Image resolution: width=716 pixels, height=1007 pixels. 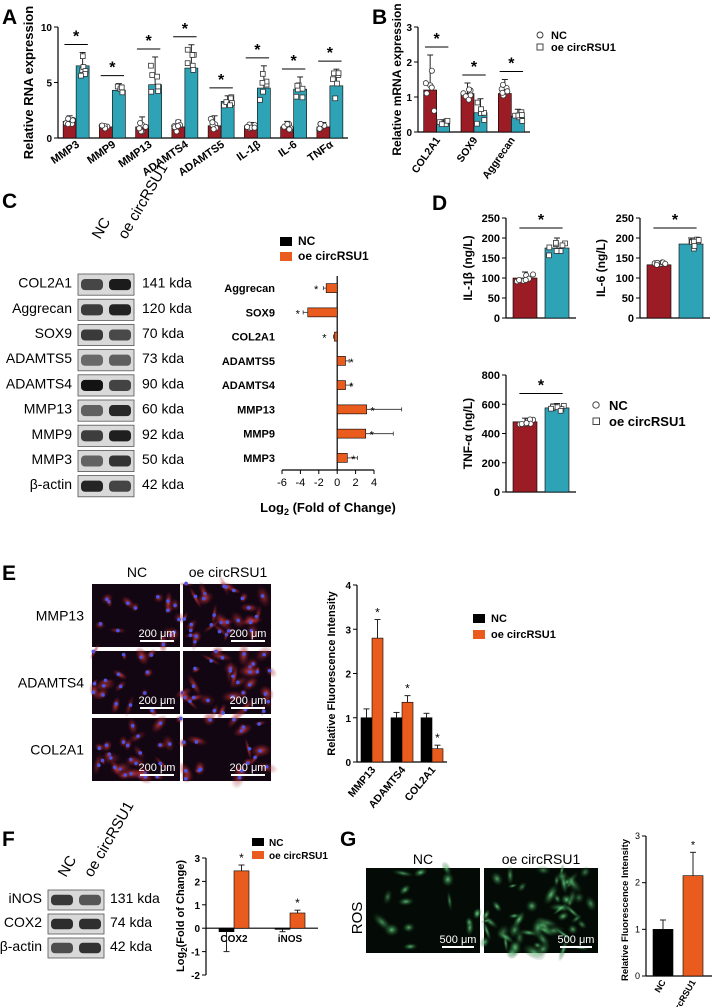 I want to click on blot-size-label: 60 kda, so click(x=163, y=409).